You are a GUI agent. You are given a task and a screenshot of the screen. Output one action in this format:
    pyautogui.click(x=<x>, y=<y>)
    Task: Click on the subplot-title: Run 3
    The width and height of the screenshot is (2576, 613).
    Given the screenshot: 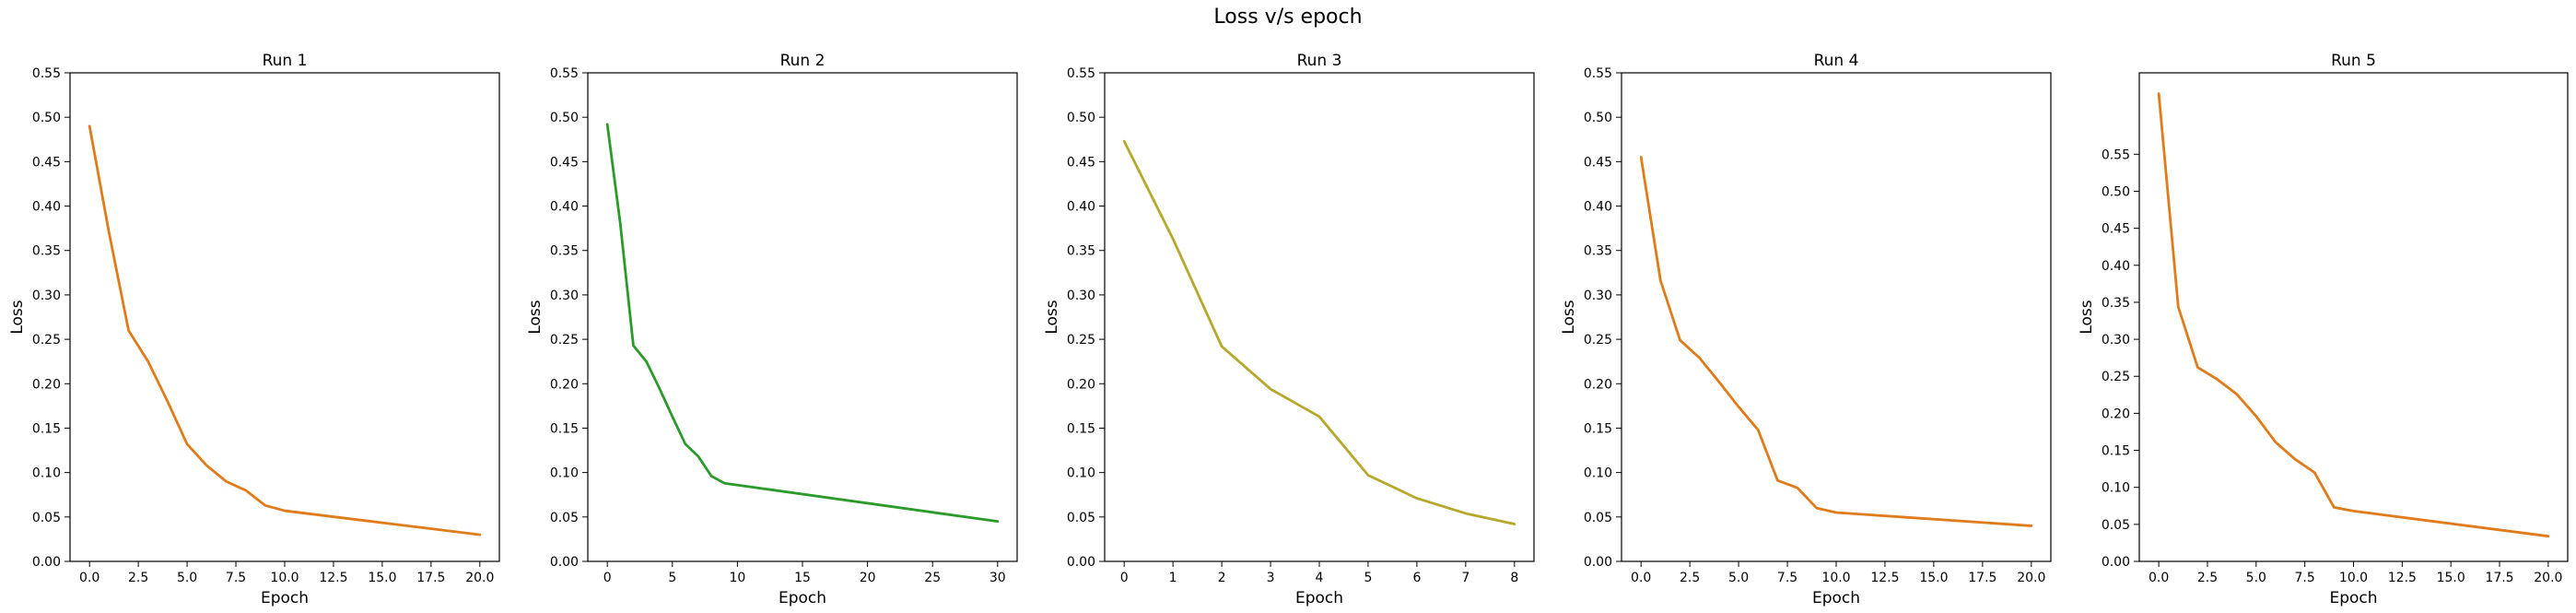 What is the action you would take?
    pyautogui.click(x=1319, y=61)
    